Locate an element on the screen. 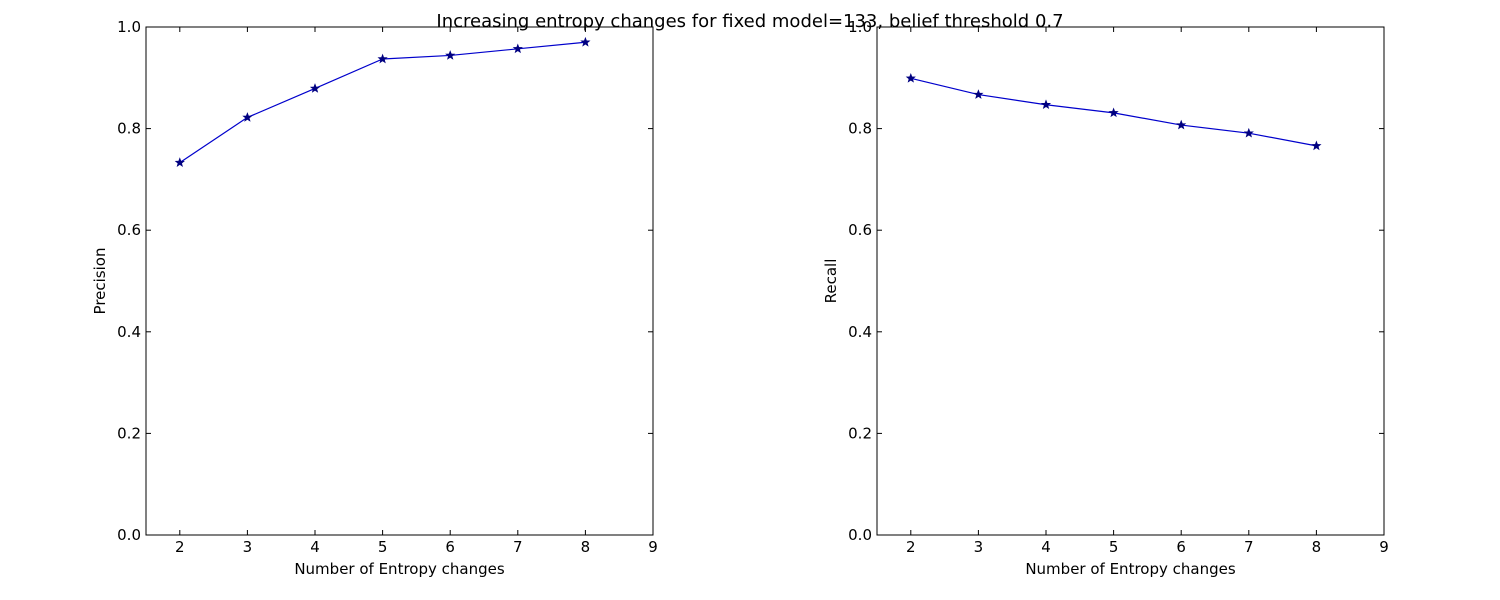  recall-y-tick-label: 0.2 is located at coordinates (860, 433).